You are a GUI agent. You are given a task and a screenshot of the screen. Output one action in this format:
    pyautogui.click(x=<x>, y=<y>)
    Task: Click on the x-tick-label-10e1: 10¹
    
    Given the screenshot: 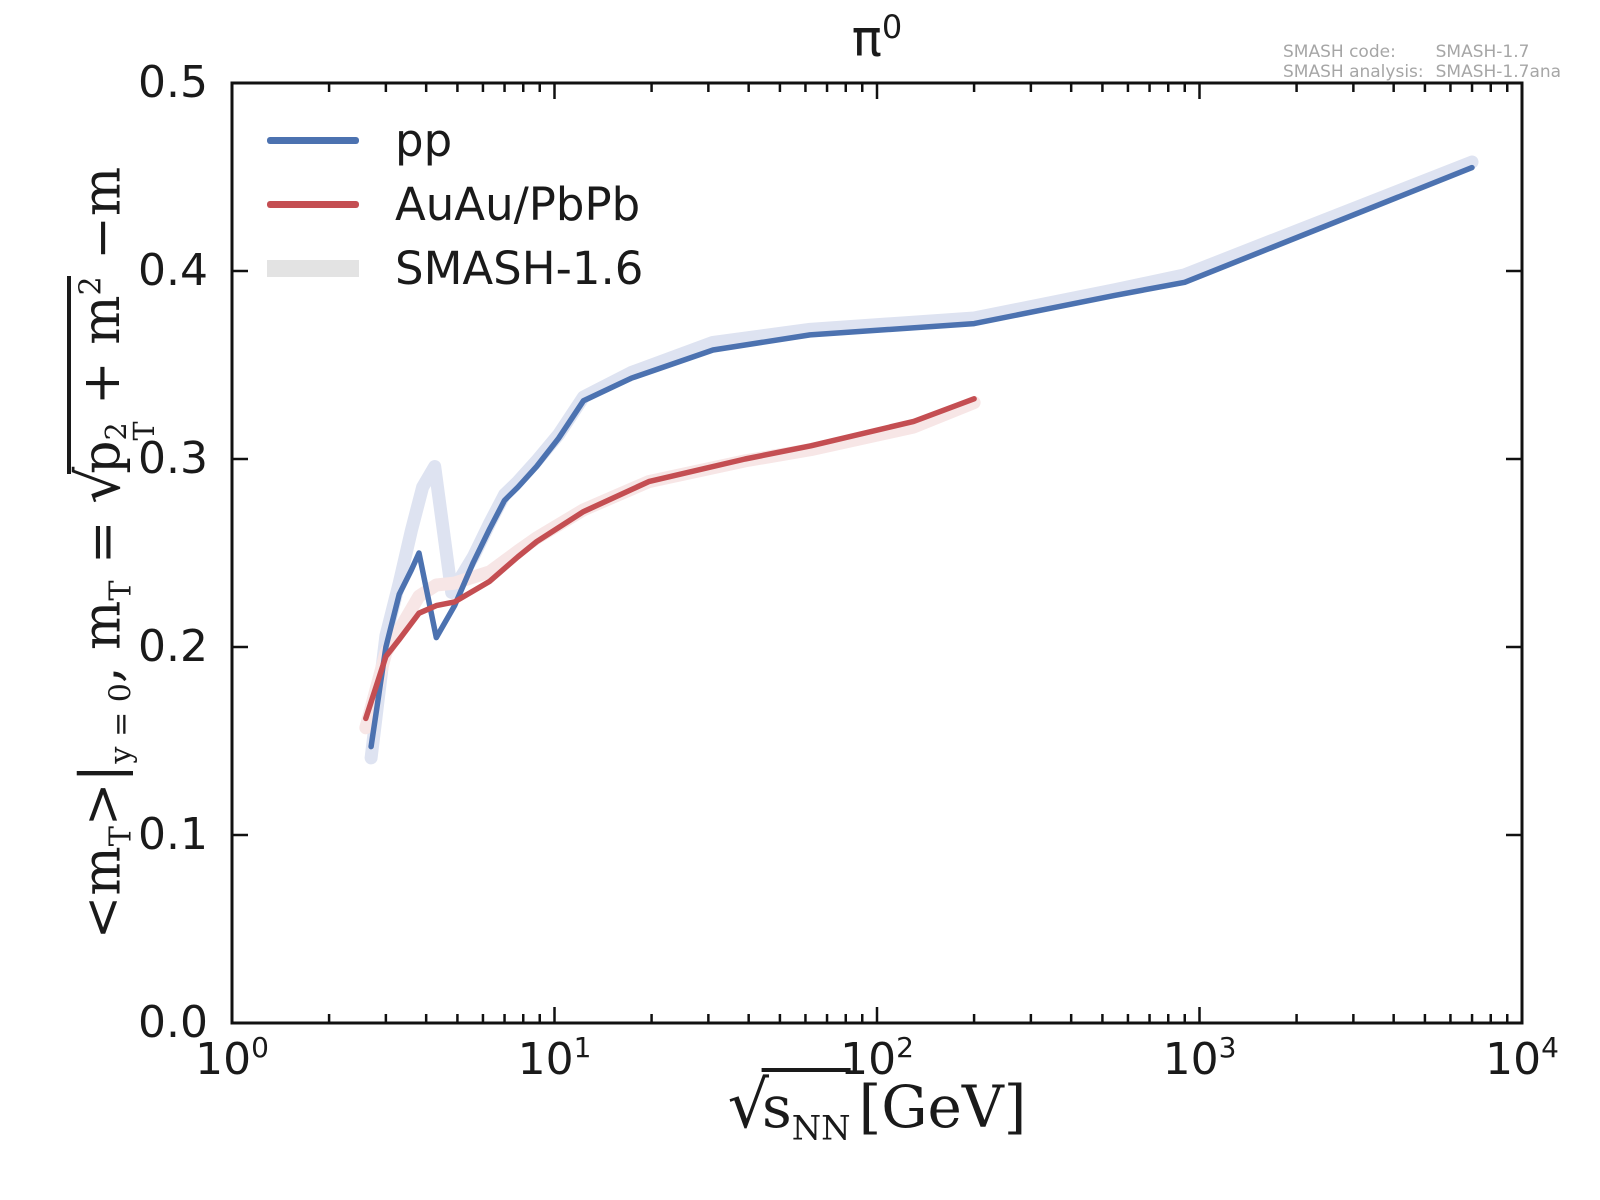 What is the action you would take?
    pyautogui.click(x=554, y=1058)
    